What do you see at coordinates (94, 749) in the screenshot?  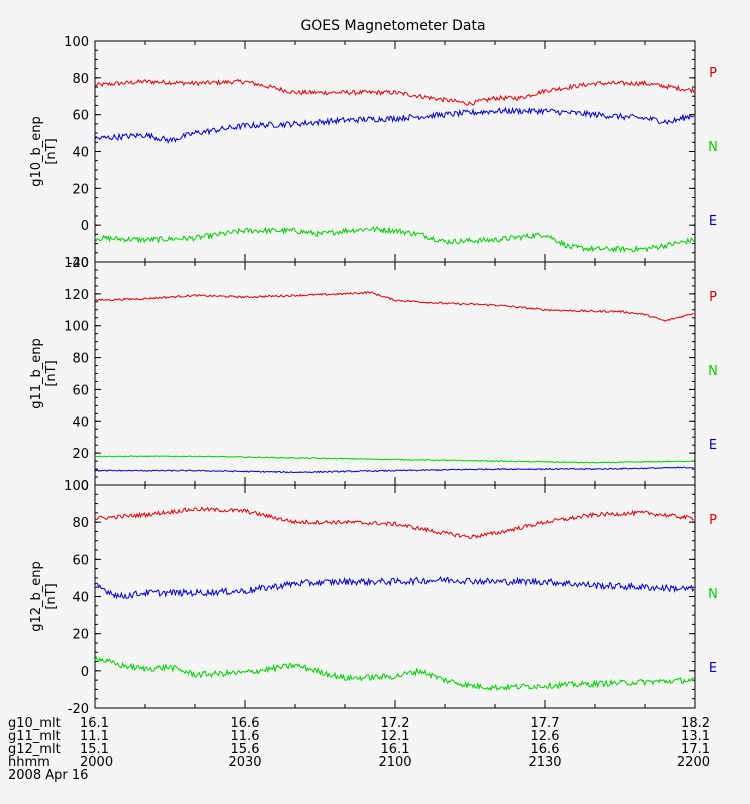 I see `footer-row-value: 15.1` at bounding box center [94, 749].